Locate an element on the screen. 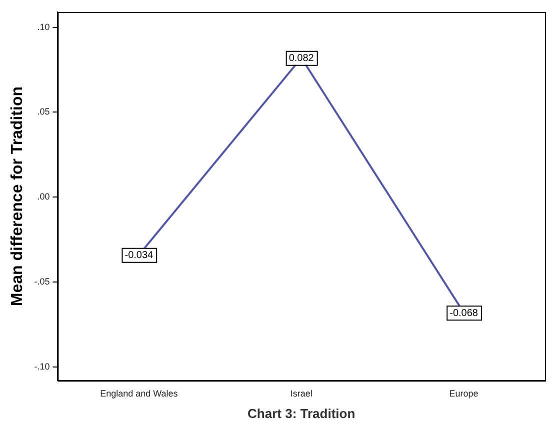 The image size is (548, 432). x-tick-label: Israel is located at coordinates (301, 393).